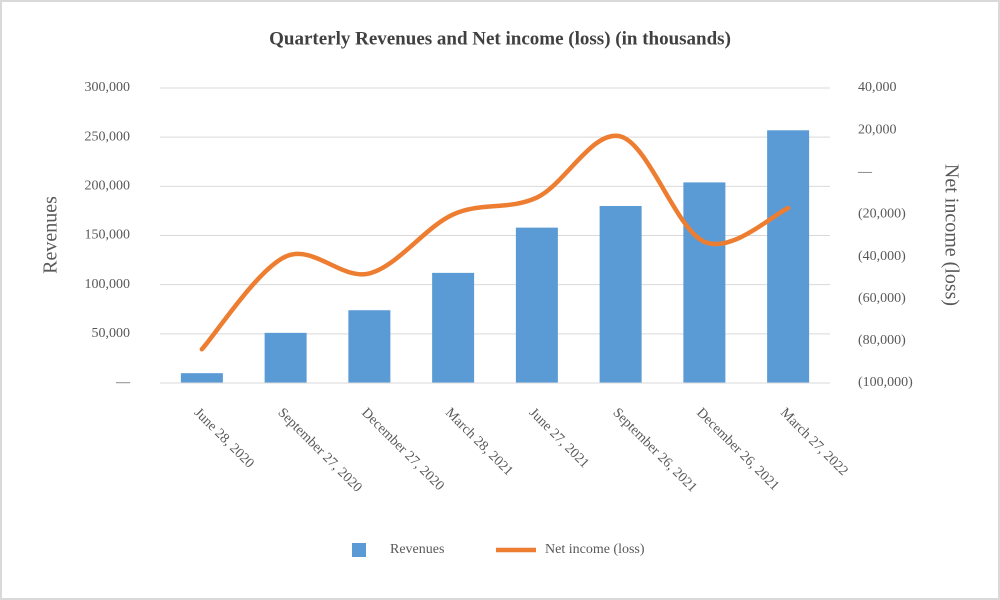 The height and width of the screenshot is (600, 1000). What do you see at coordinates (108, 284) in the screenshot?
I see `y-tick-label: 100,000` at bounding box center [108, 284].